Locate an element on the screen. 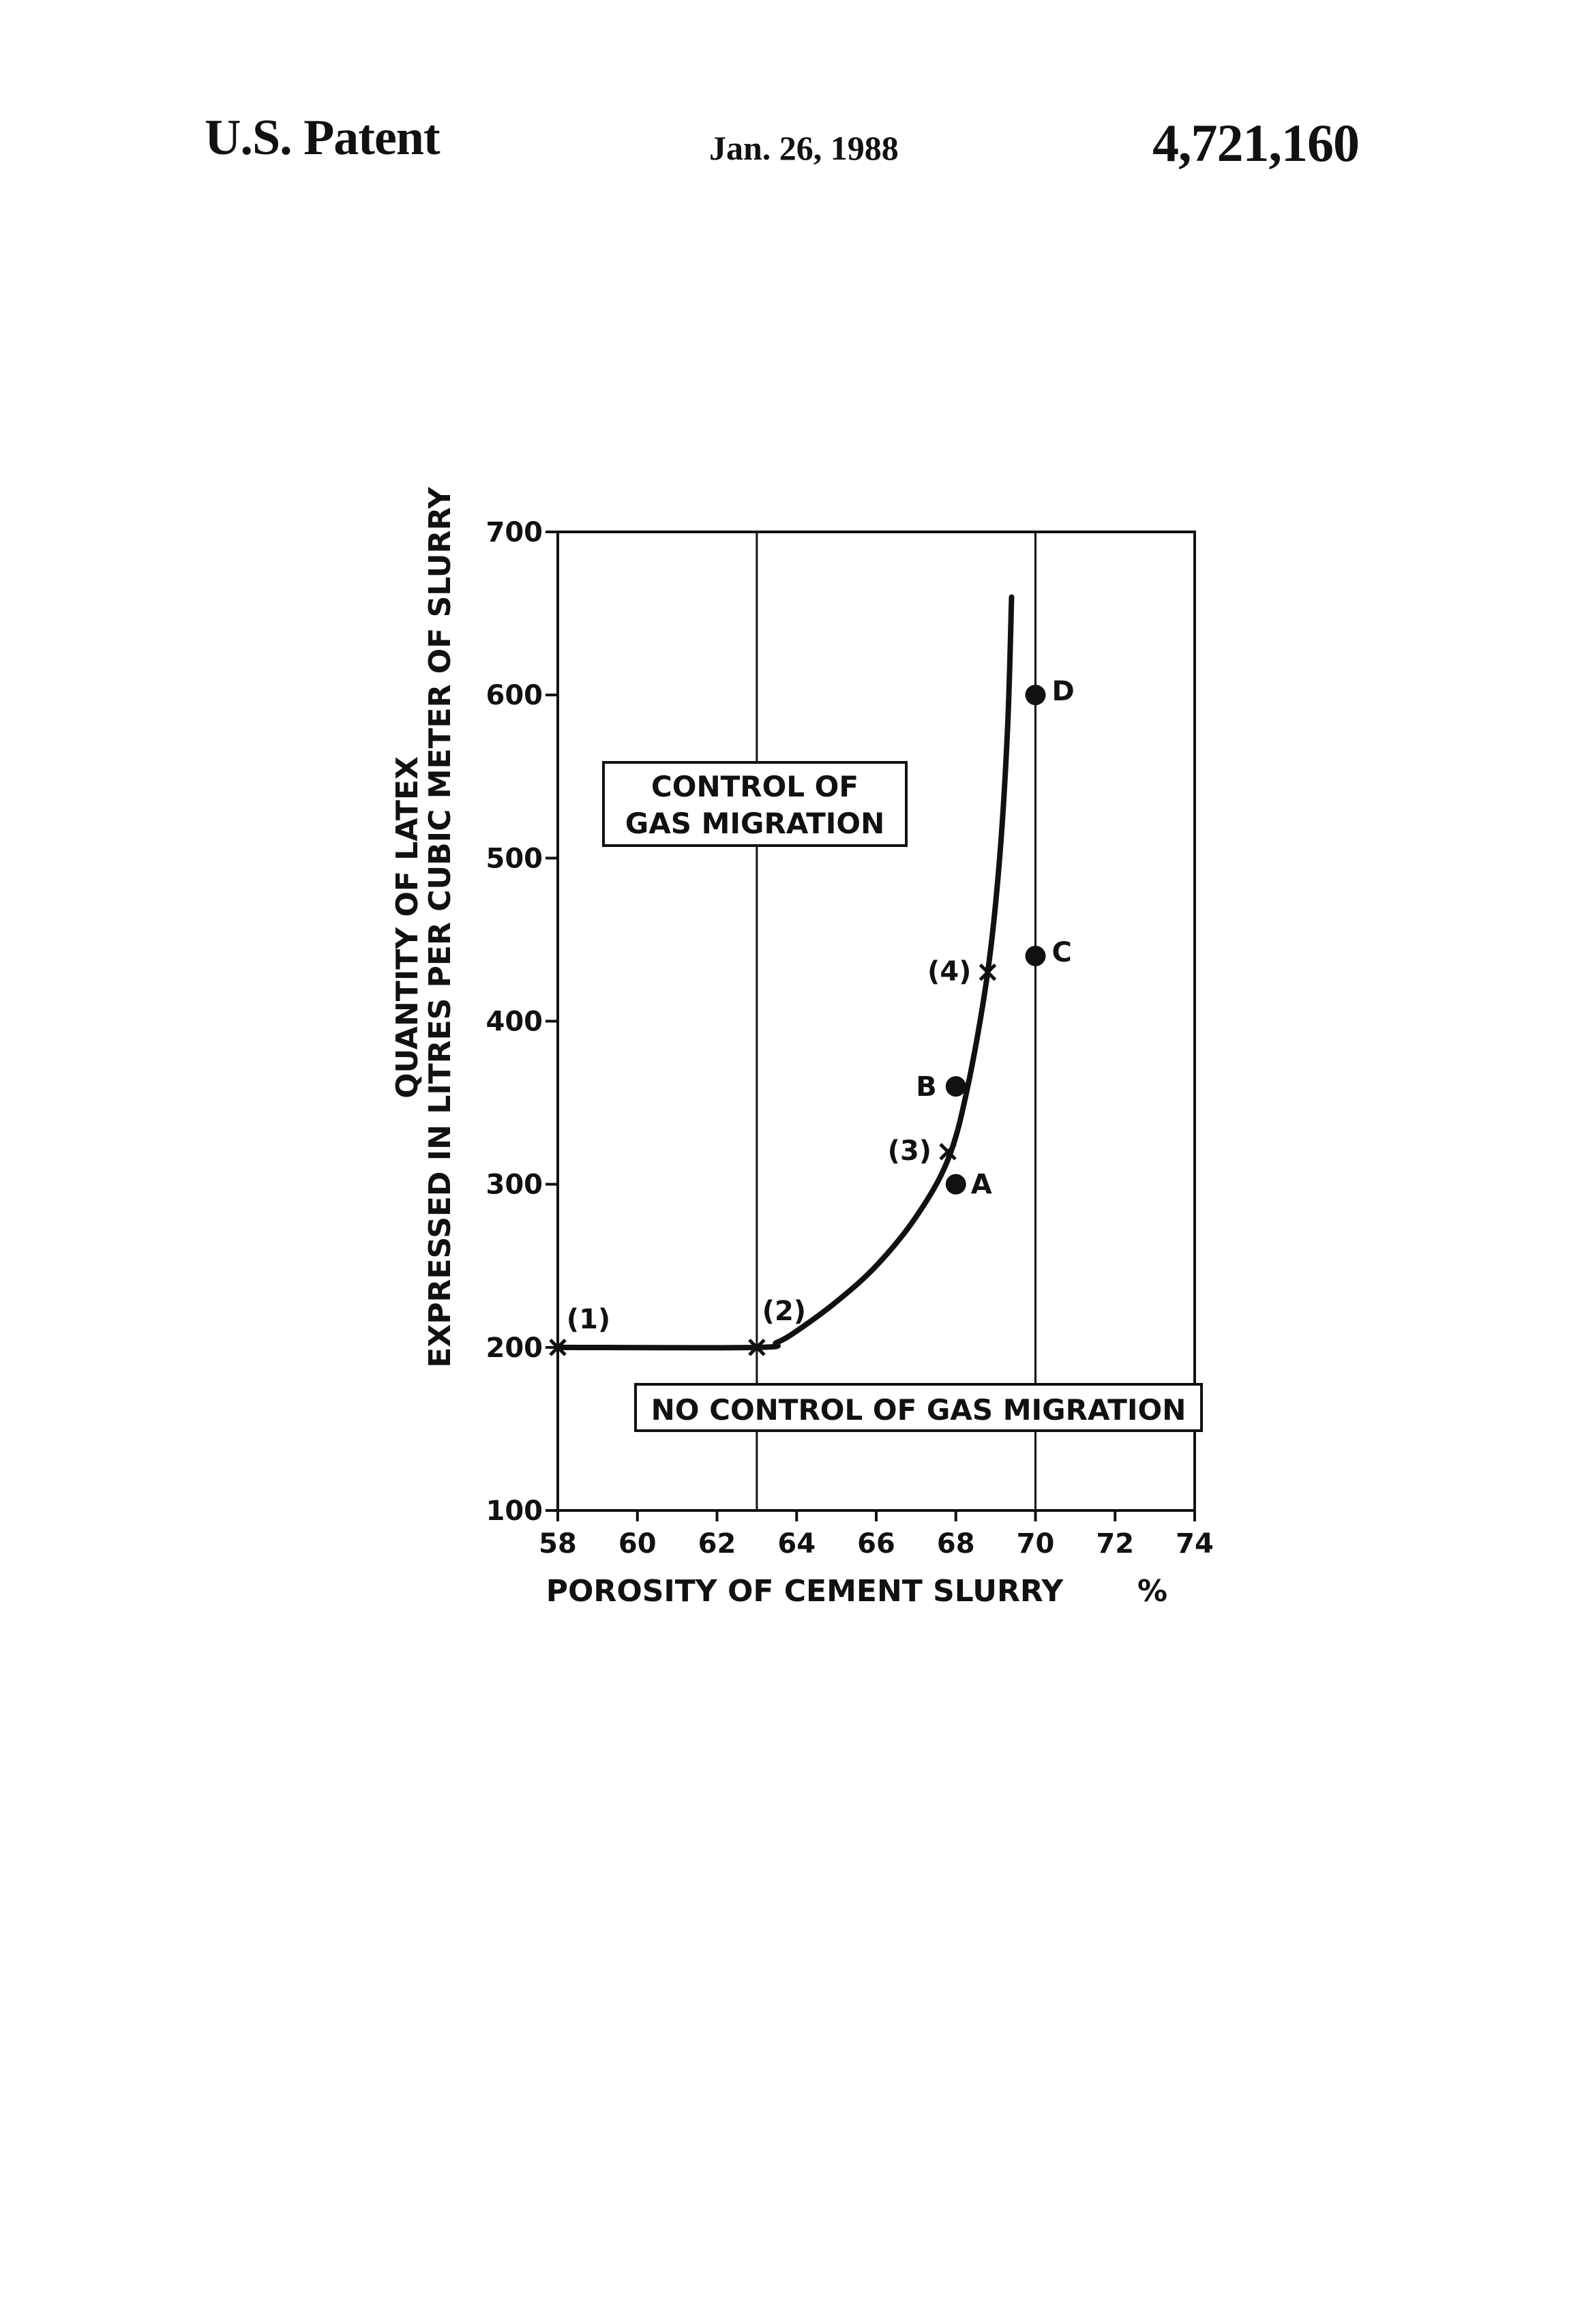  dot-point-label-a: A is located at coordinates (981, 1185).